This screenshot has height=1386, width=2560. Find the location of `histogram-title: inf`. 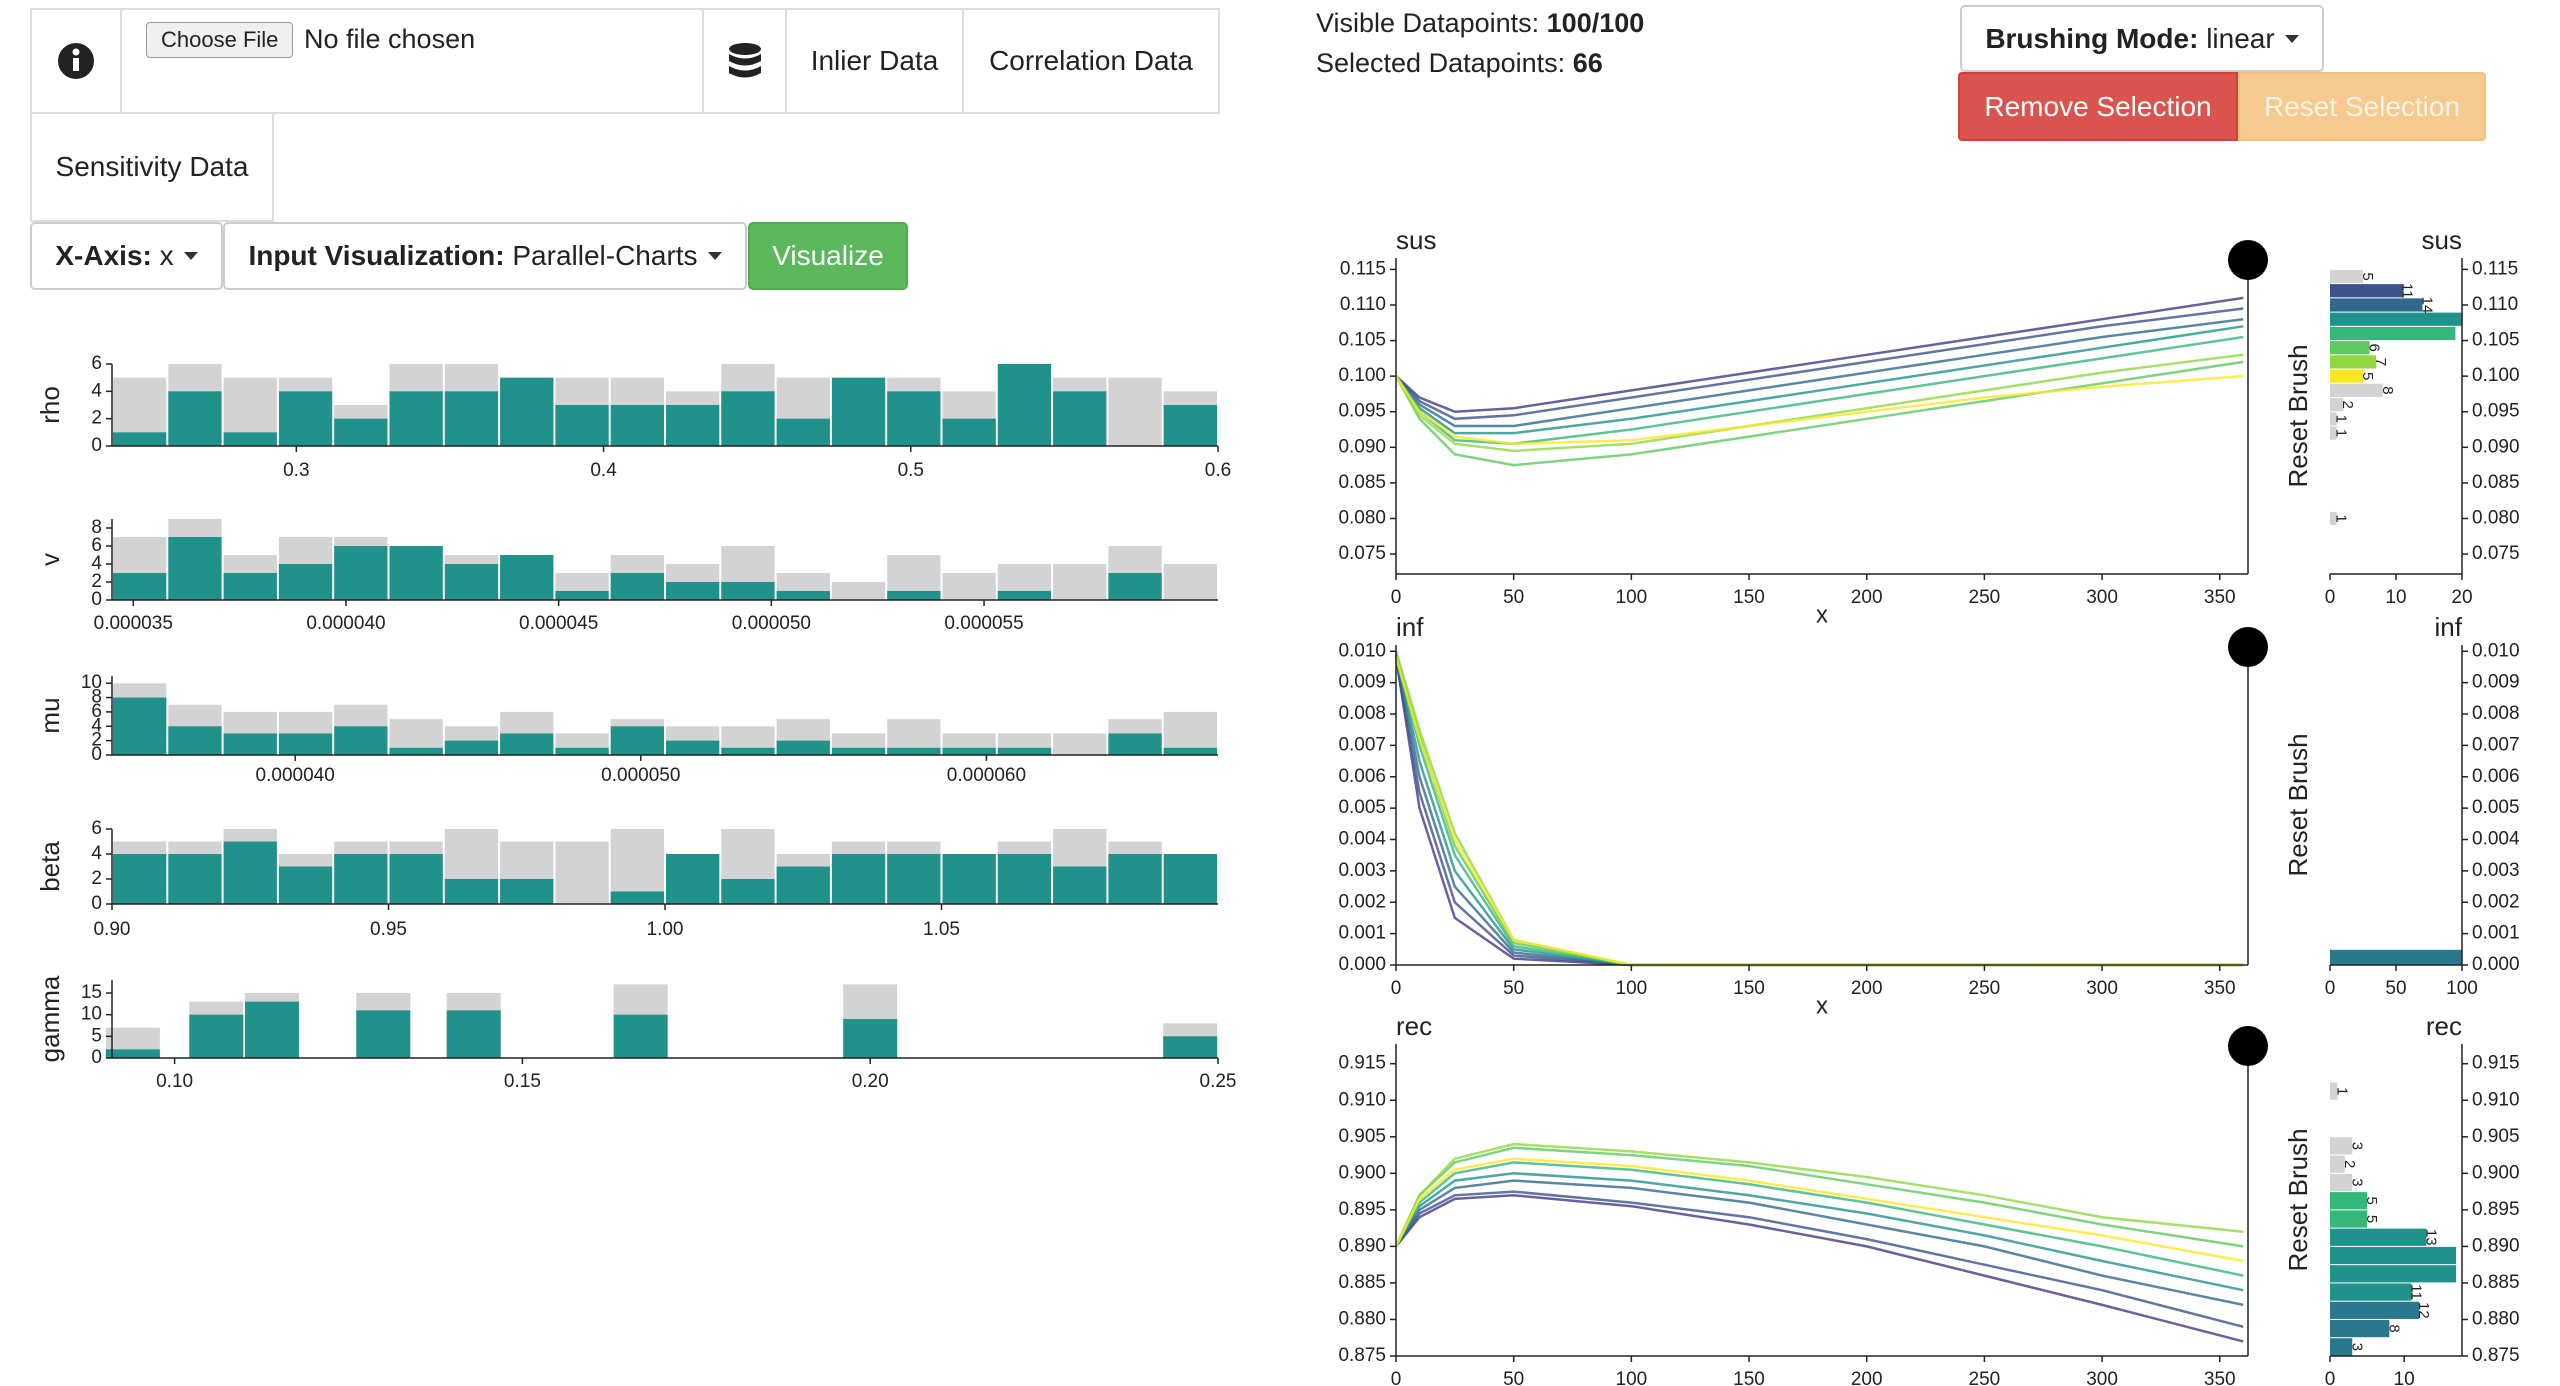

histogram-title: inf is located at coordinates (2449, 627).